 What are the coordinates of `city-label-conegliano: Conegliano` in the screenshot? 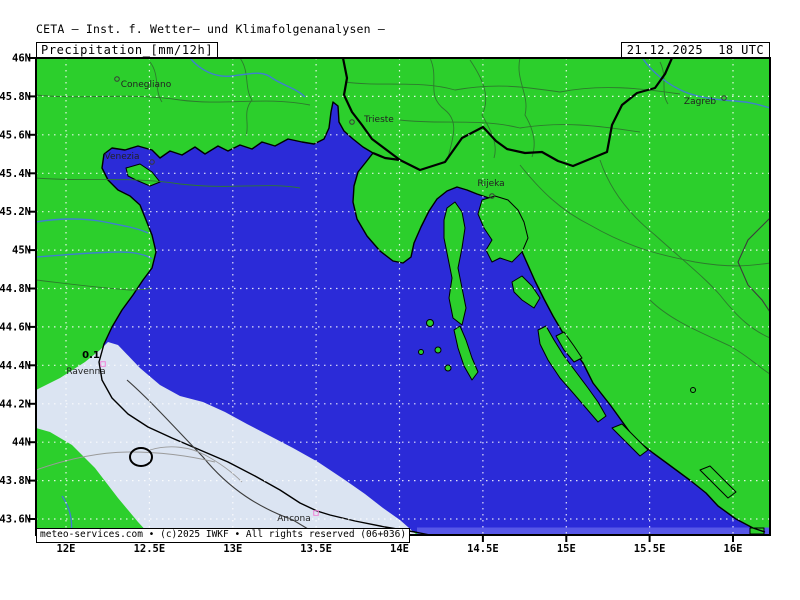 It's located at (146, 85).